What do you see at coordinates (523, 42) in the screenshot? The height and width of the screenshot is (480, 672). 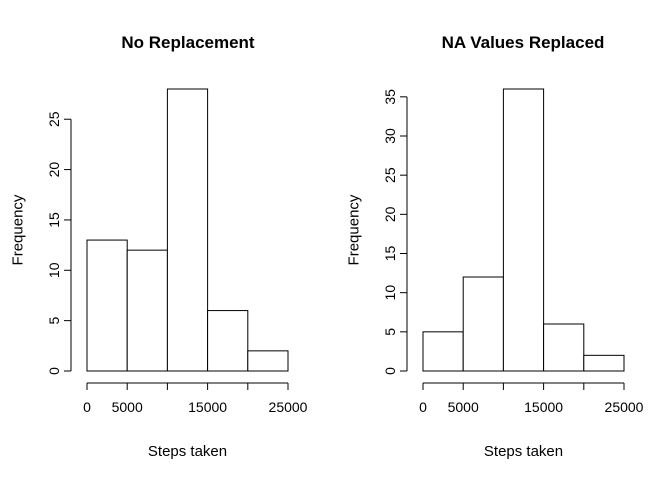 I see `chart-title: NA Values Replaced` at bounding box center [523, 42].